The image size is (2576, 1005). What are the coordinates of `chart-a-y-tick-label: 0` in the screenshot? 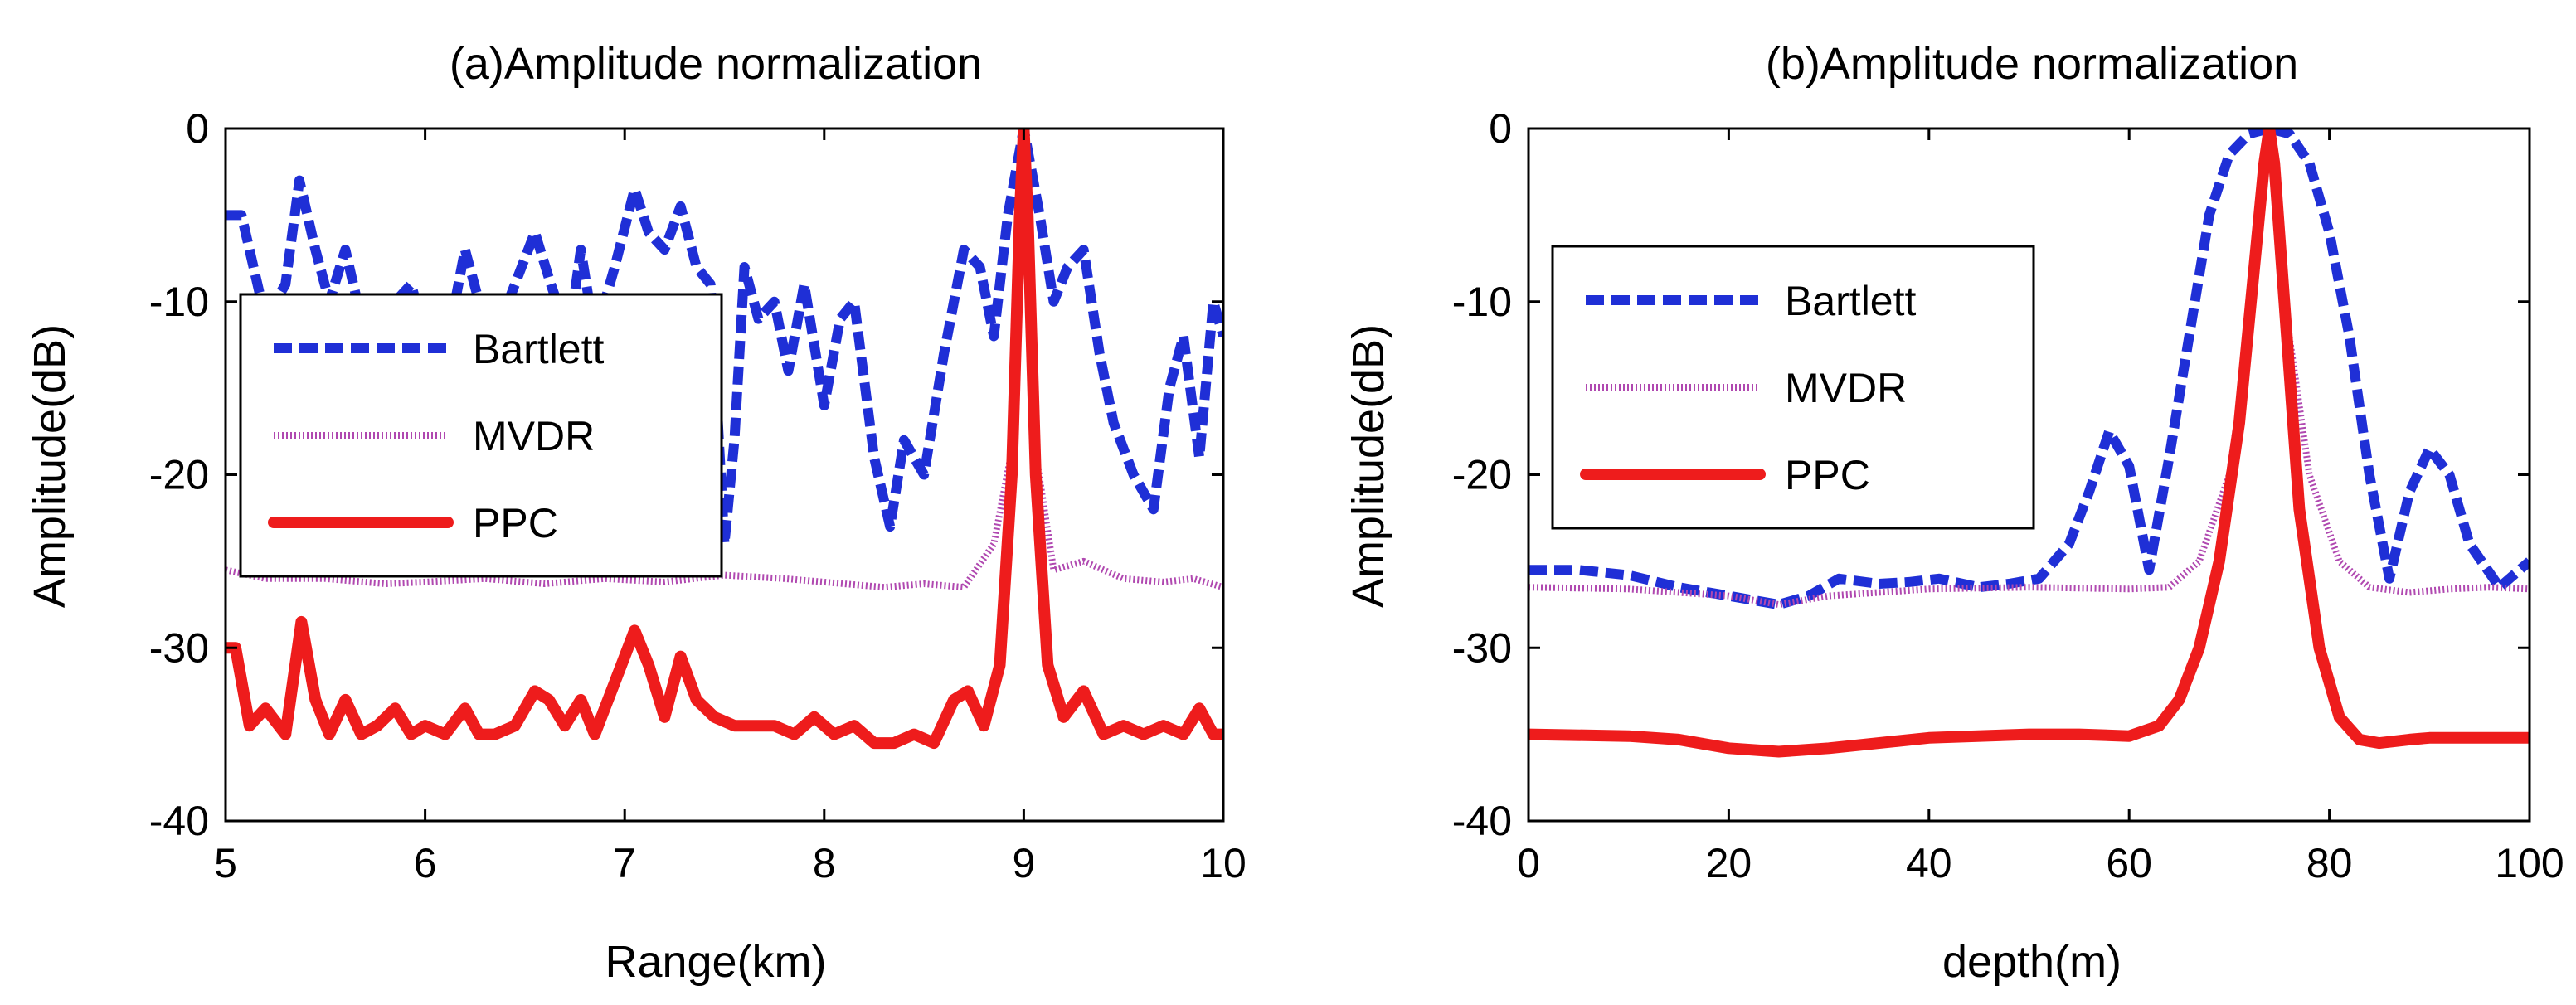 It's located at (198, 128).